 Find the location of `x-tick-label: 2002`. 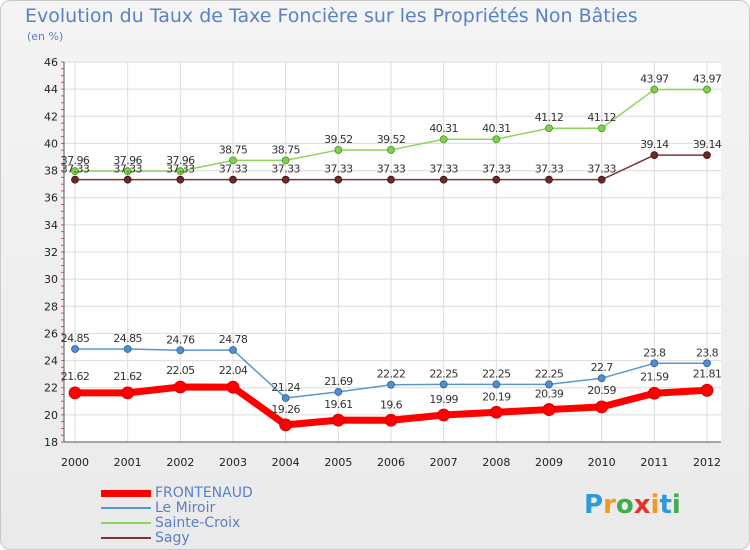

x-tick-label: 2002 is located at coordinates (180, 462).